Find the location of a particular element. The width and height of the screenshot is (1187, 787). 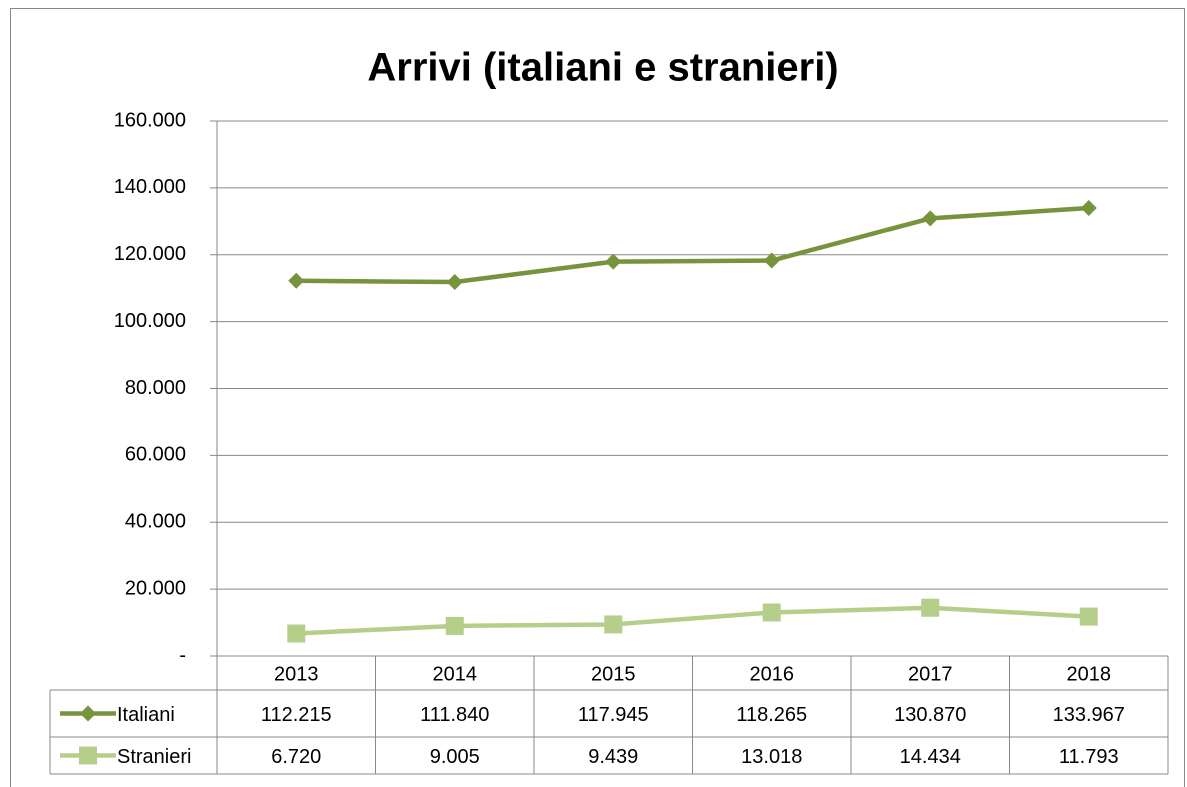

chart-title: Arrivi (italiani e stranieri) is located at coordinates (602, 68).